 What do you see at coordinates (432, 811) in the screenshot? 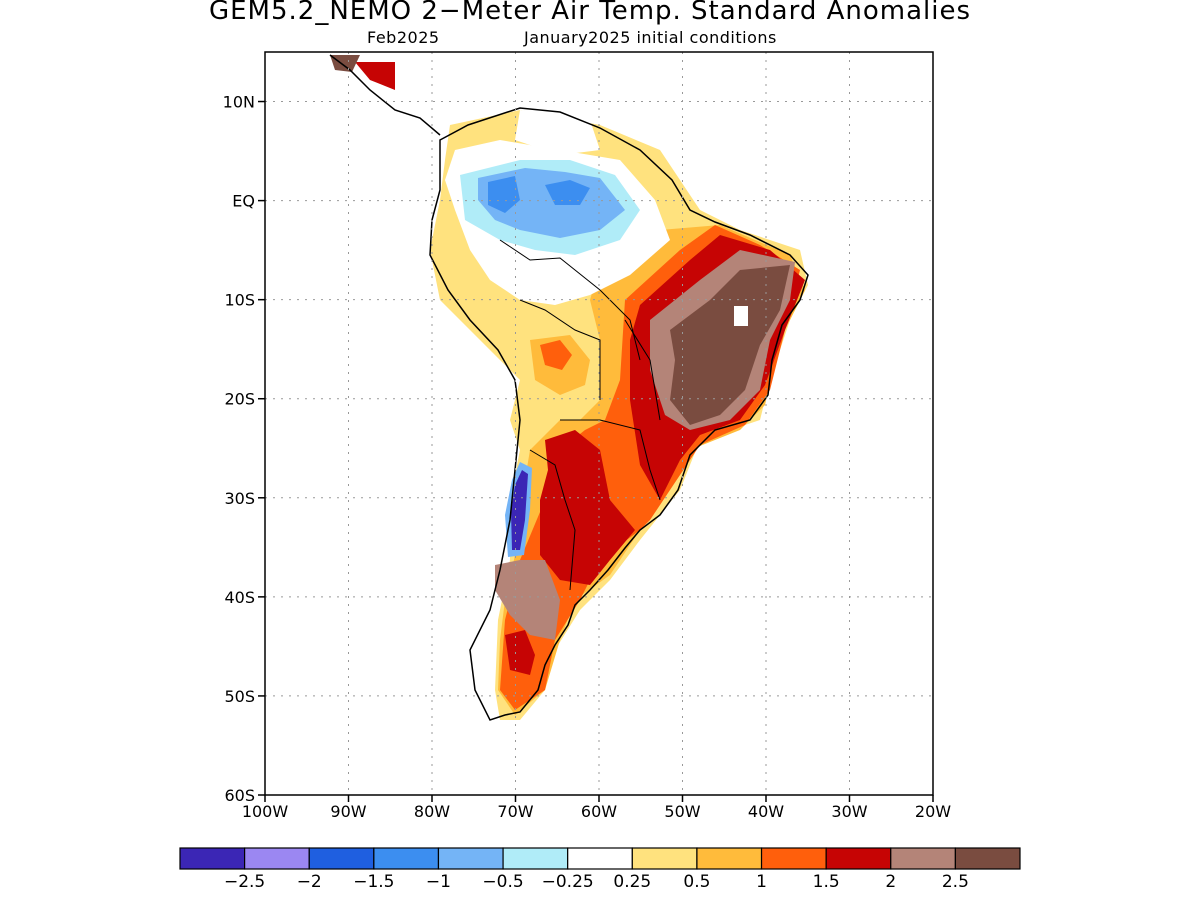
I see `lon-tick-label: 80W` at bounding box center [432, 811].